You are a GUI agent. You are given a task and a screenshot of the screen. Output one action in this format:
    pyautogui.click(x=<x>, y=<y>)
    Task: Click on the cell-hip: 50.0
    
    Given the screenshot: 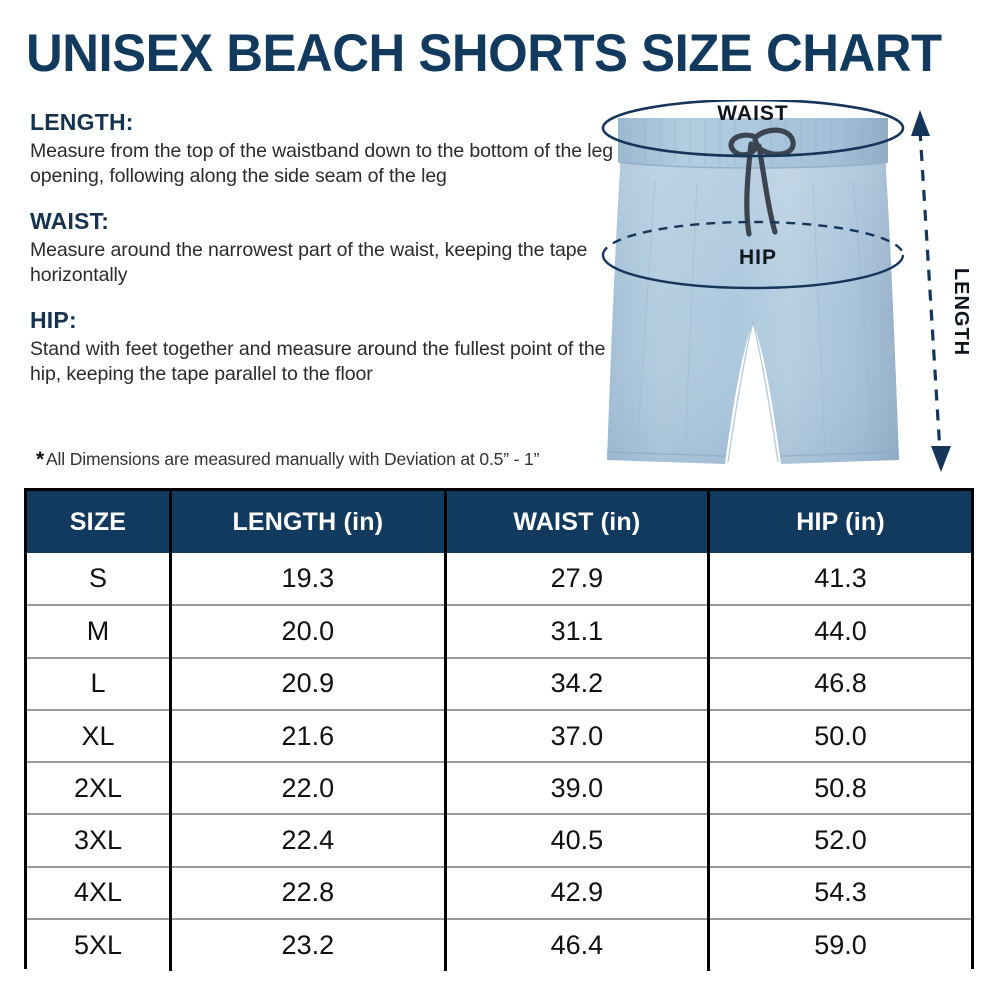 What is the action you would take?
    pyautogui.click(x=839, y=735)
    